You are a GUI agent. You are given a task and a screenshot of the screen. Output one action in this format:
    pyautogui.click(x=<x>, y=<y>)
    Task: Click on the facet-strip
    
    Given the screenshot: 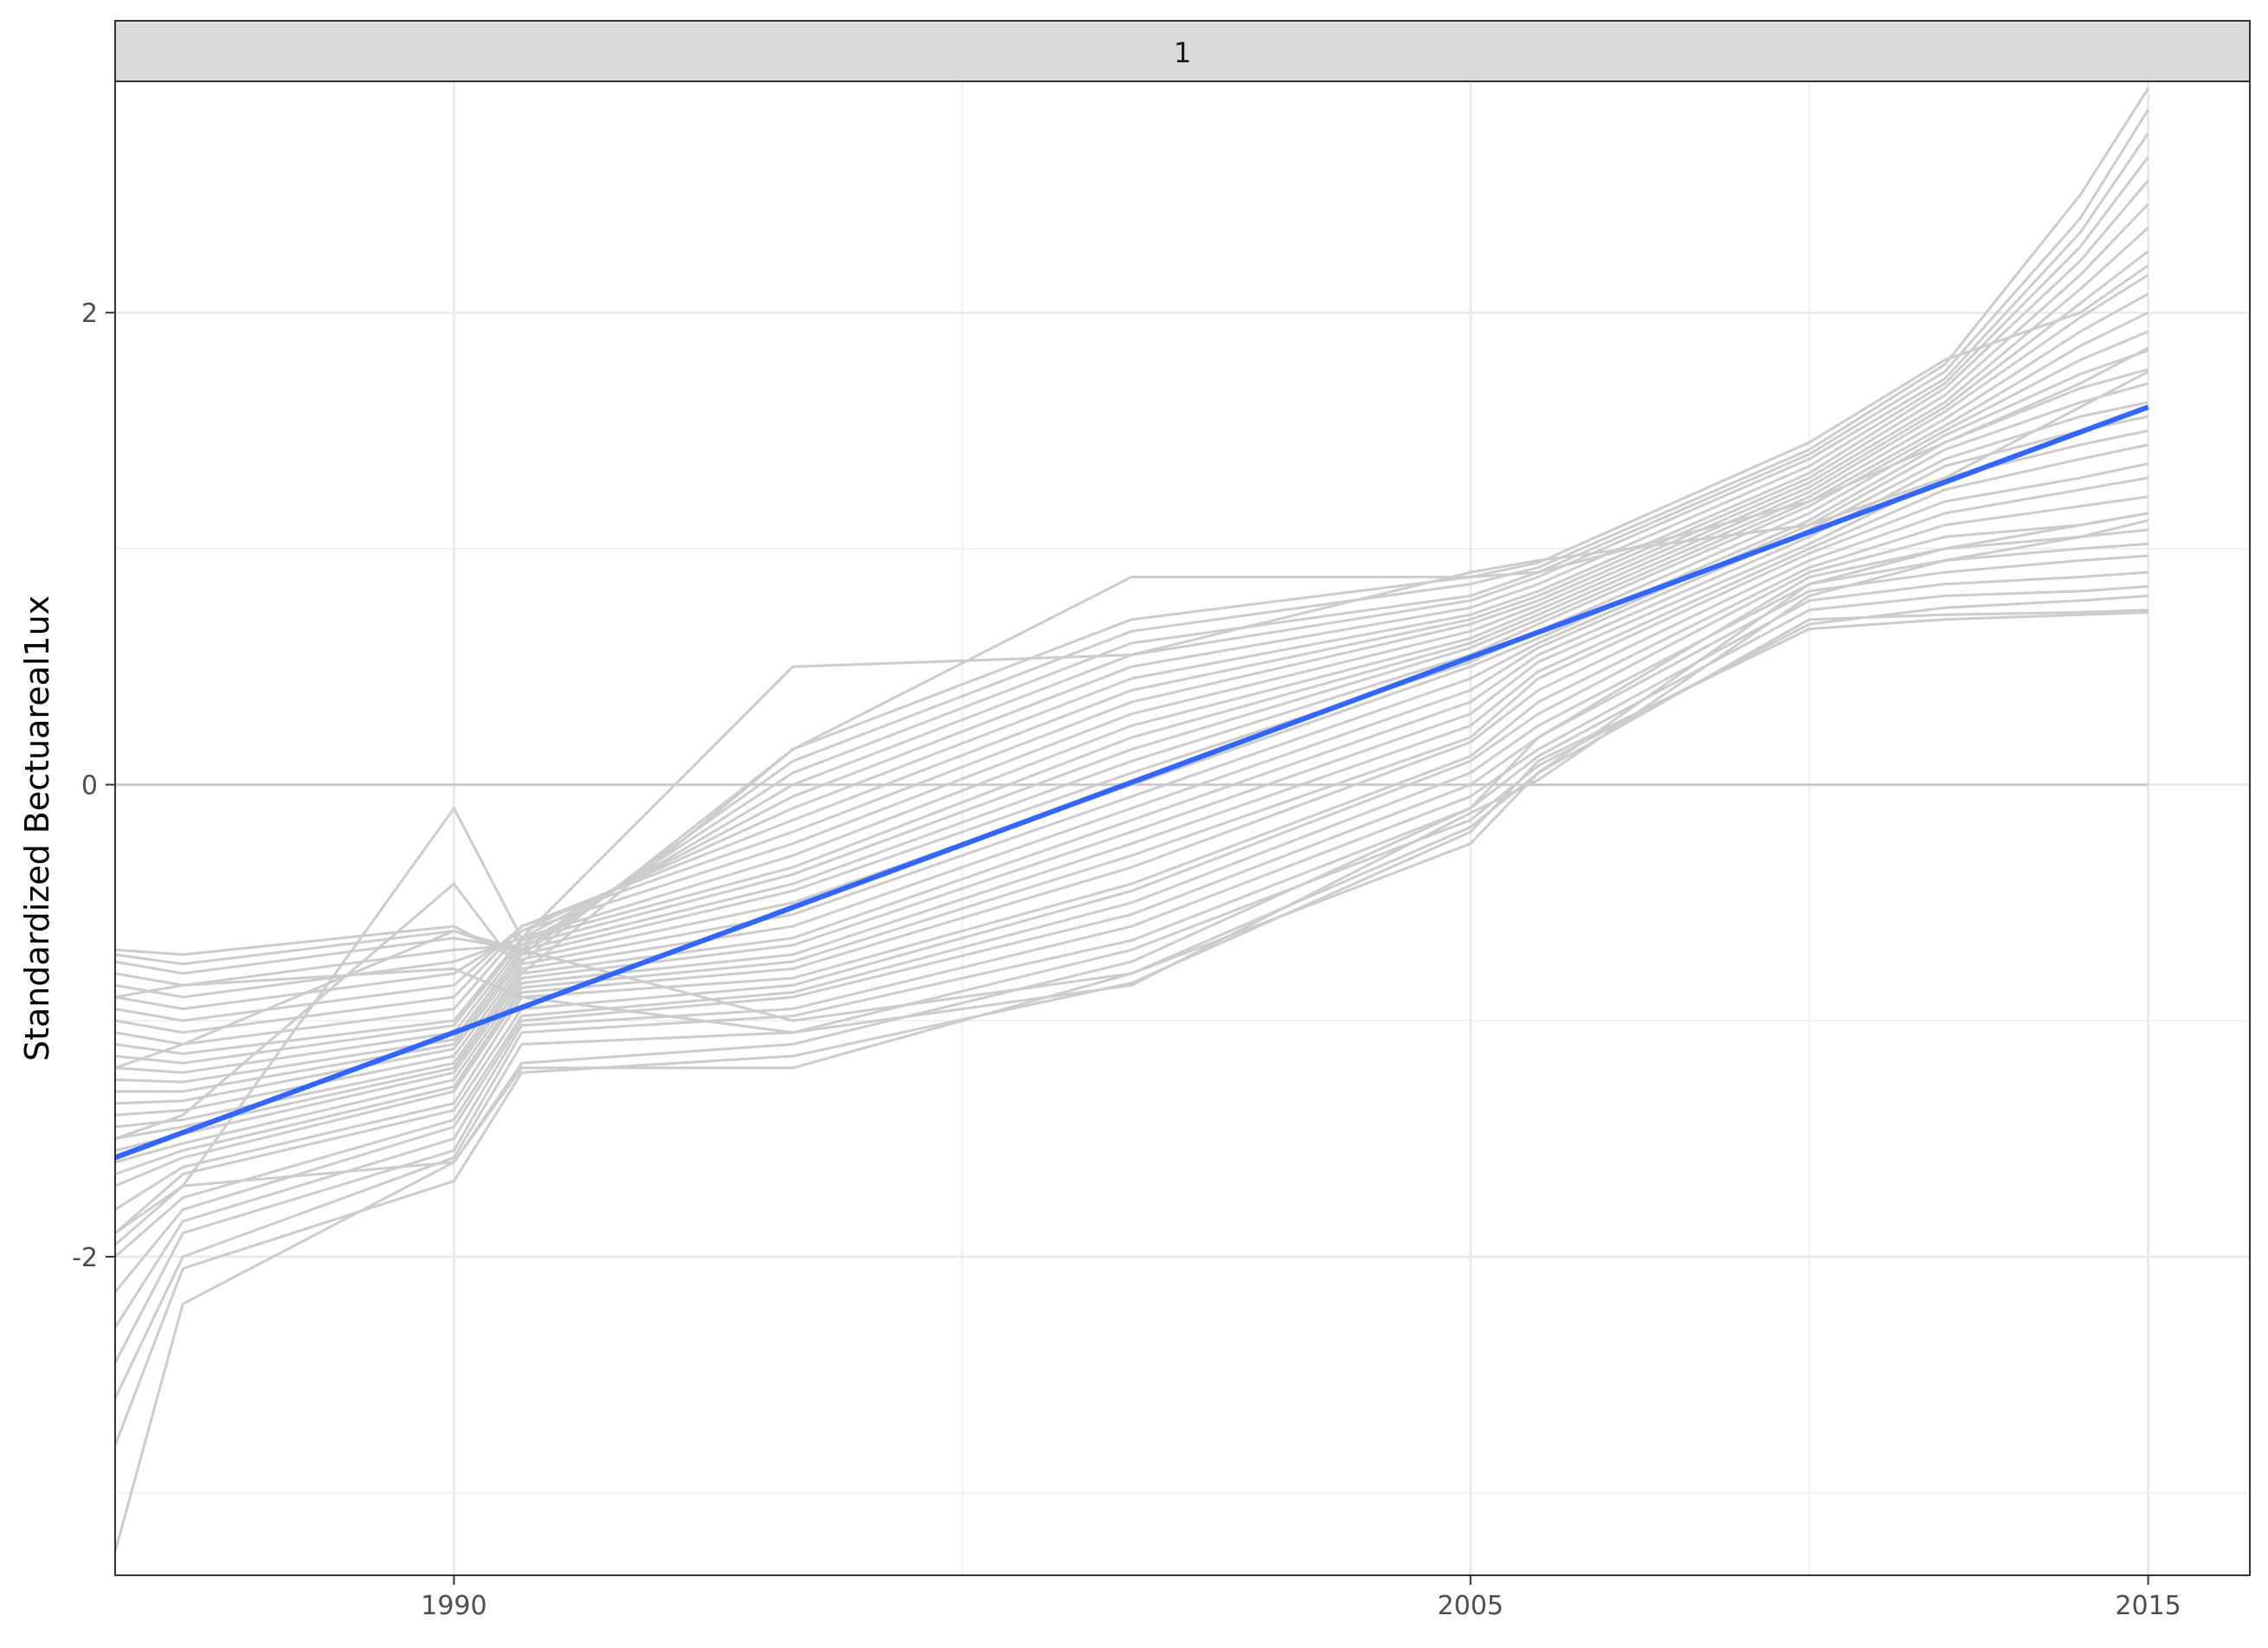 What is the action you would take?
    pyautogui.click(x=1182, y=51)
    